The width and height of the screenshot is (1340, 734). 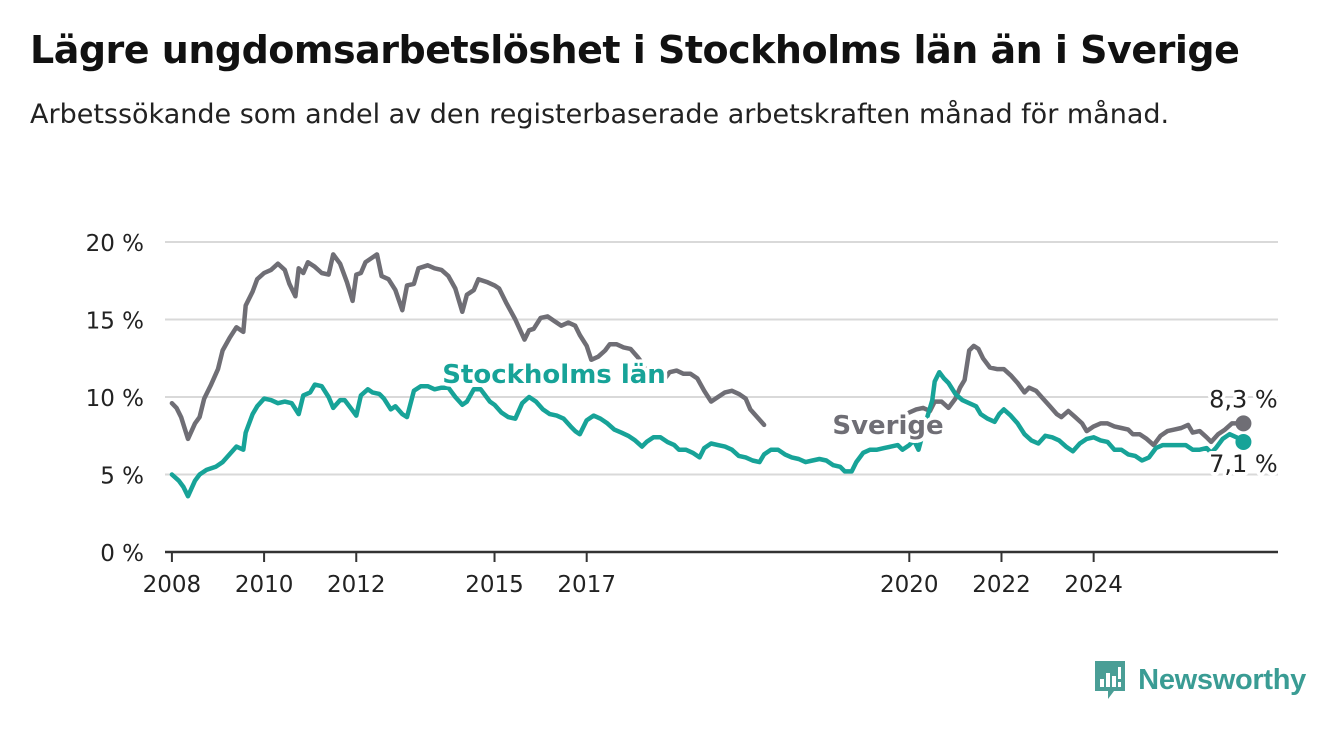 I want to click on x-tick-label: 2010, so click(x=264, y=585).